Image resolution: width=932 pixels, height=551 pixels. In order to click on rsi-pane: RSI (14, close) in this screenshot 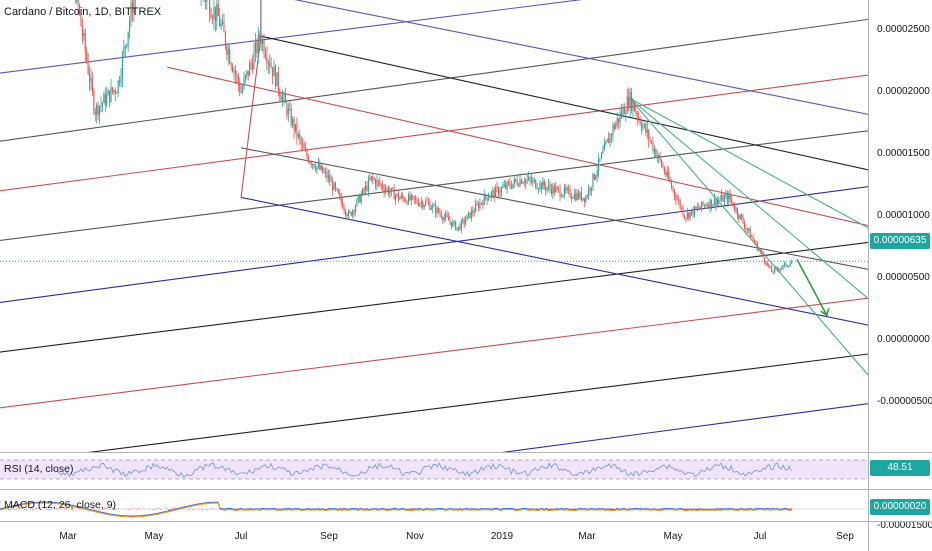, I will do `click(434, 471)`.